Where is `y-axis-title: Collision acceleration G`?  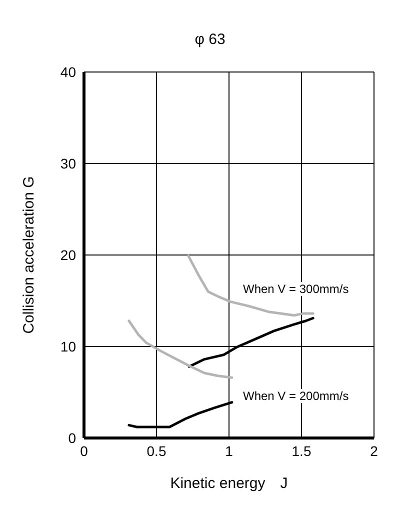
y-axis-title: Collision acceleration G is located at coordinates (29, 255).